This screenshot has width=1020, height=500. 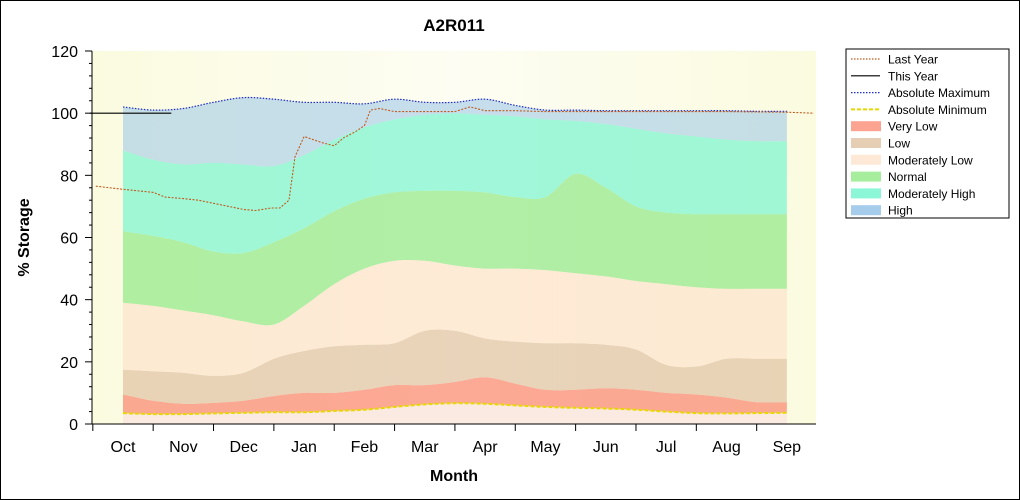 I want to click on series-last-year, so click(x=455, y=159).